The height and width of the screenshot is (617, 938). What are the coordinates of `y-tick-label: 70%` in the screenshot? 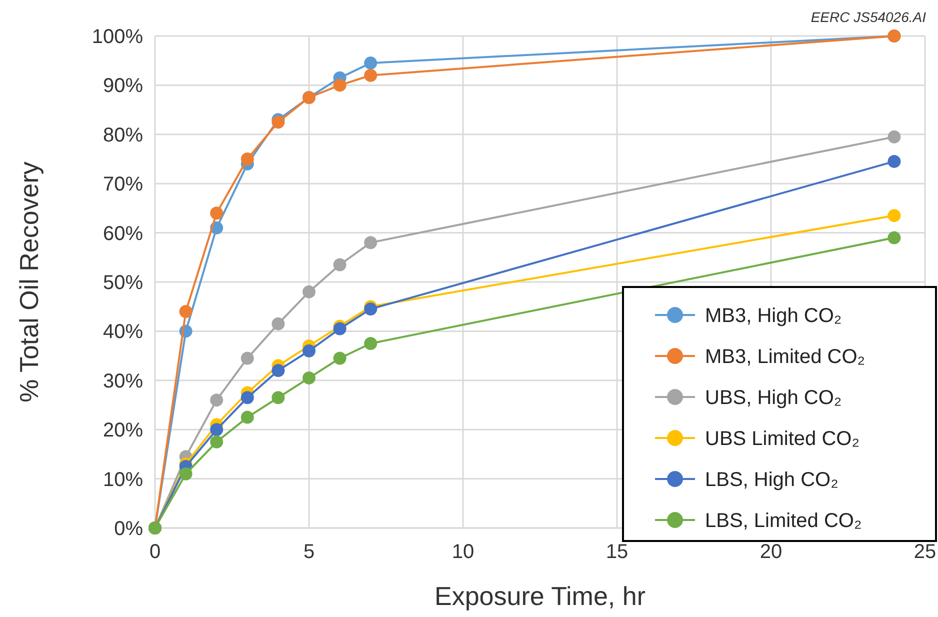 It's located at (123, 185).